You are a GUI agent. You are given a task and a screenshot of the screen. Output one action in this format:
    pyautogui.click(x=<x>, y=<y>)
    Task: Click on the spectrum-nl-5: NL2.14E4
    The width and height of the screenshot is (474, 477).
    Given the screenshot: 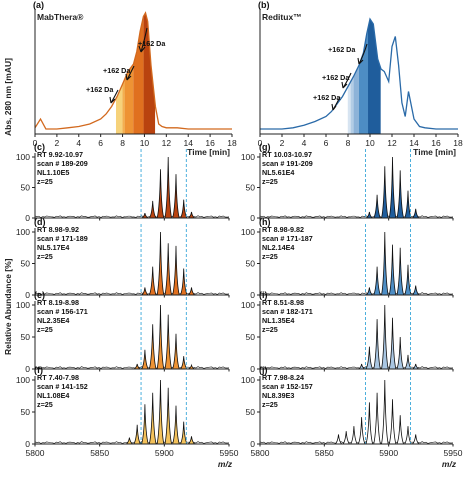 What is the action you would take?
    pyautogui.click(x=278, y=247)
    